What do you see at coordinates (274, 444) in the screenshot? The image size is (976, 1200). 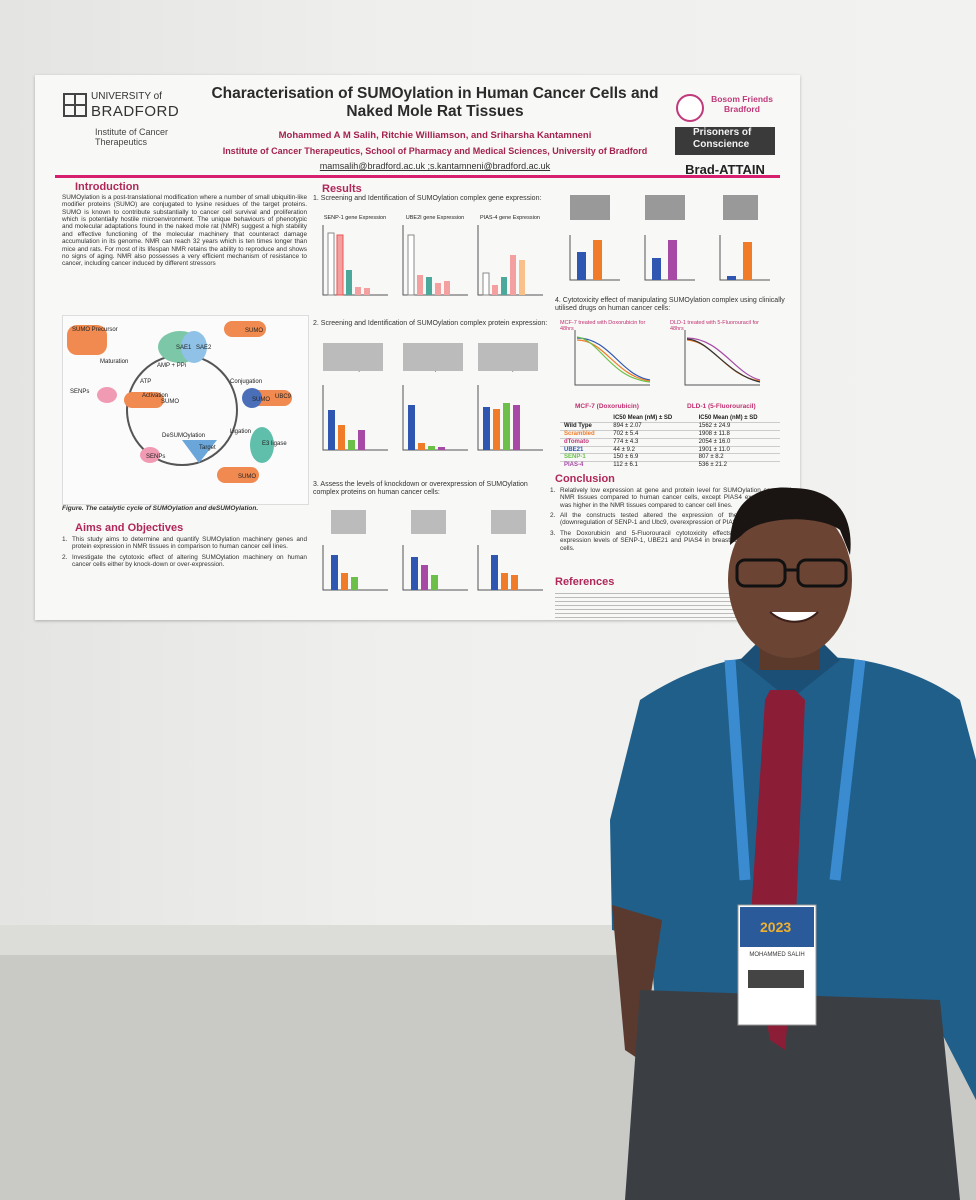 I see `diagram-label: E3 ligase` at bounding box center [274, 444].